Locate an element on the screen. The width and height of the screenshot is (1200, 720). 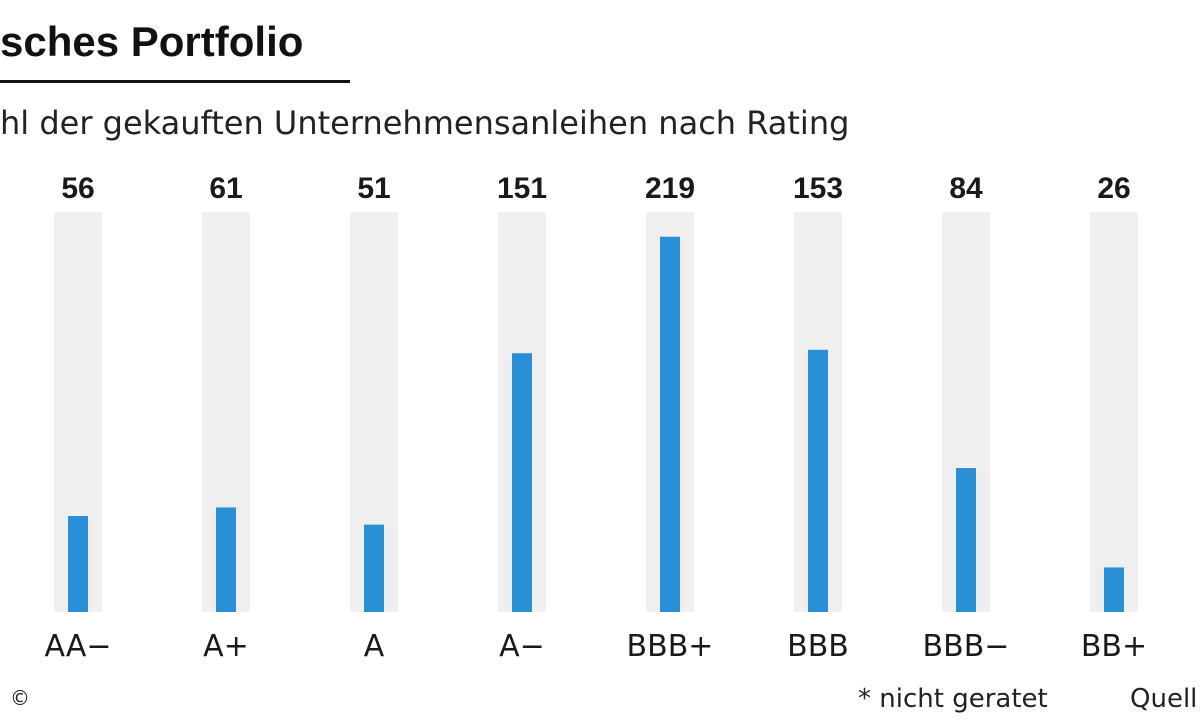
category-label: BBB− is located at coordinates (966, 646).